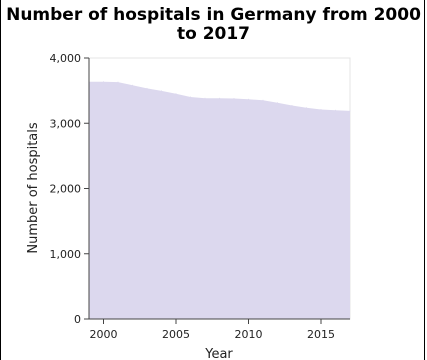 This screenshot has height=360, width=427. I want to click on x-tick-label: 2005, so click(176, 334).